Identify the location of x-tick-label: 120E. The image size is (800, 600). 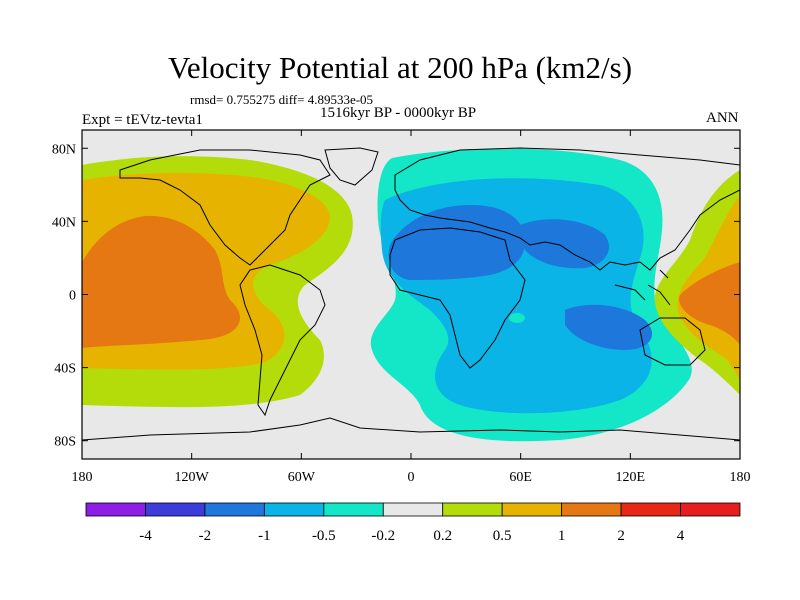
(631, 477).